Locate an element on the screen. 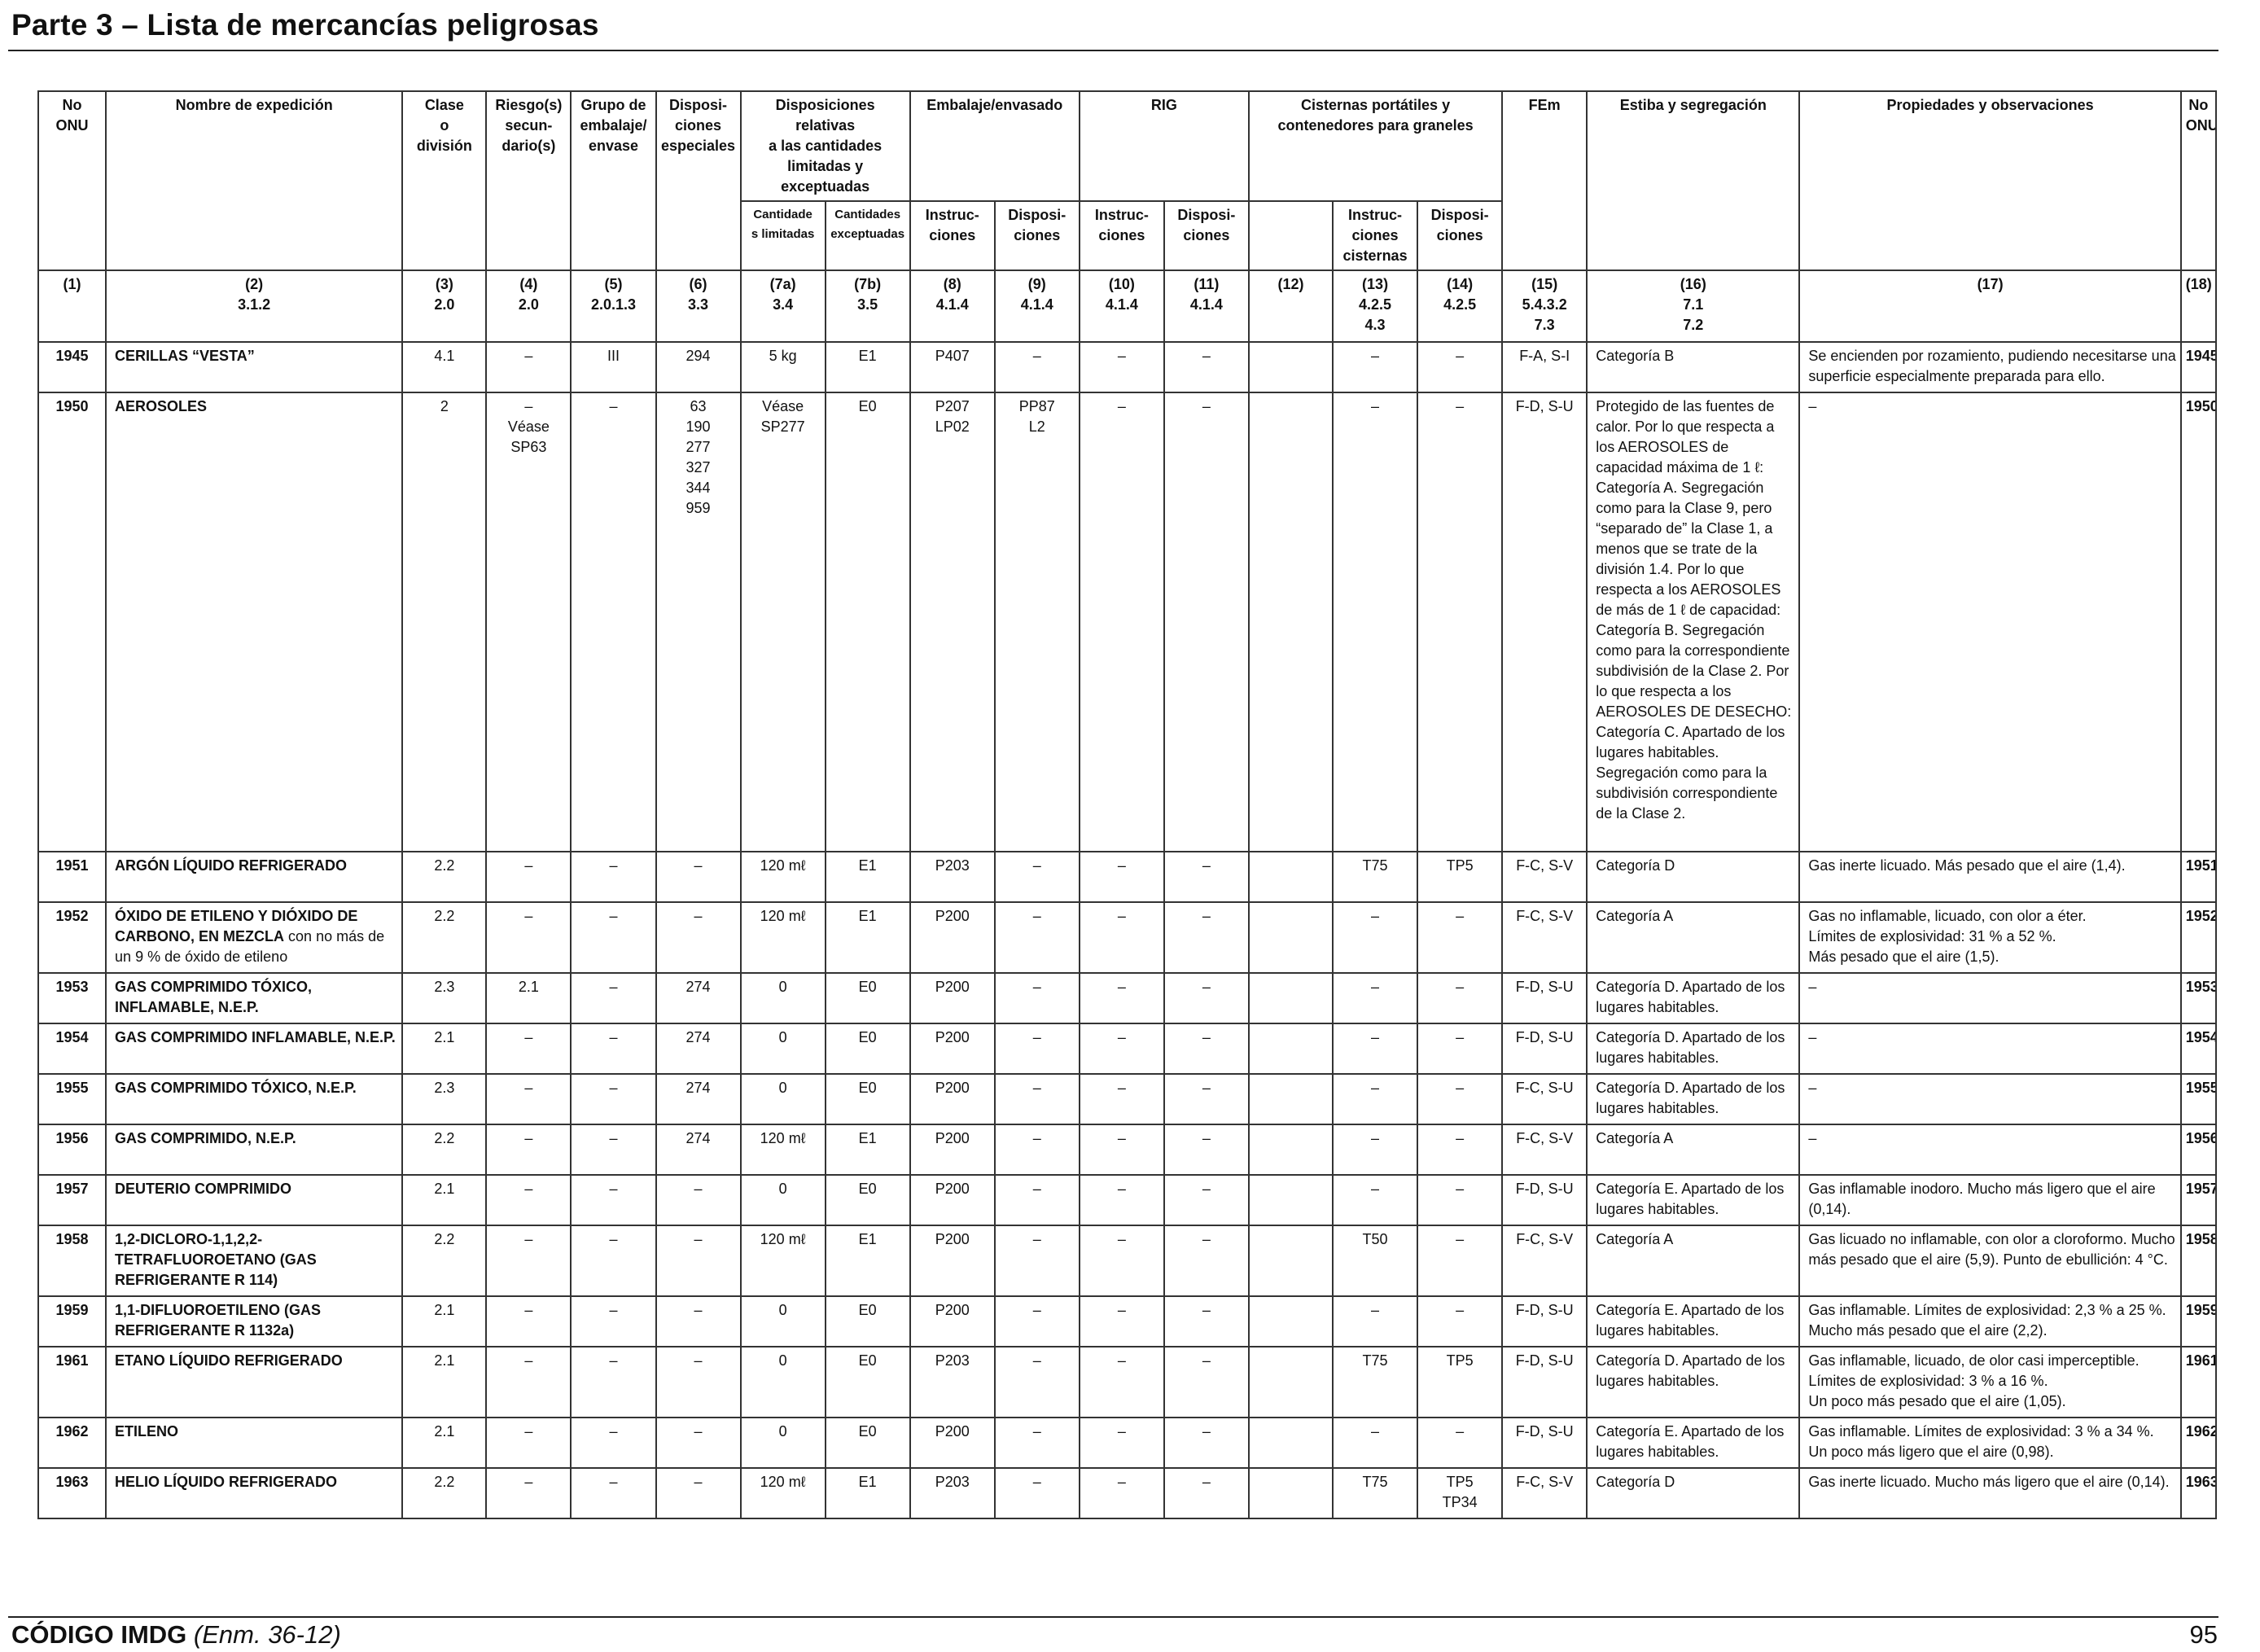 This screenshot has width=2260, height=1652. cell-shipping-name: AEROSOLES is located at coordinates (254, 622).